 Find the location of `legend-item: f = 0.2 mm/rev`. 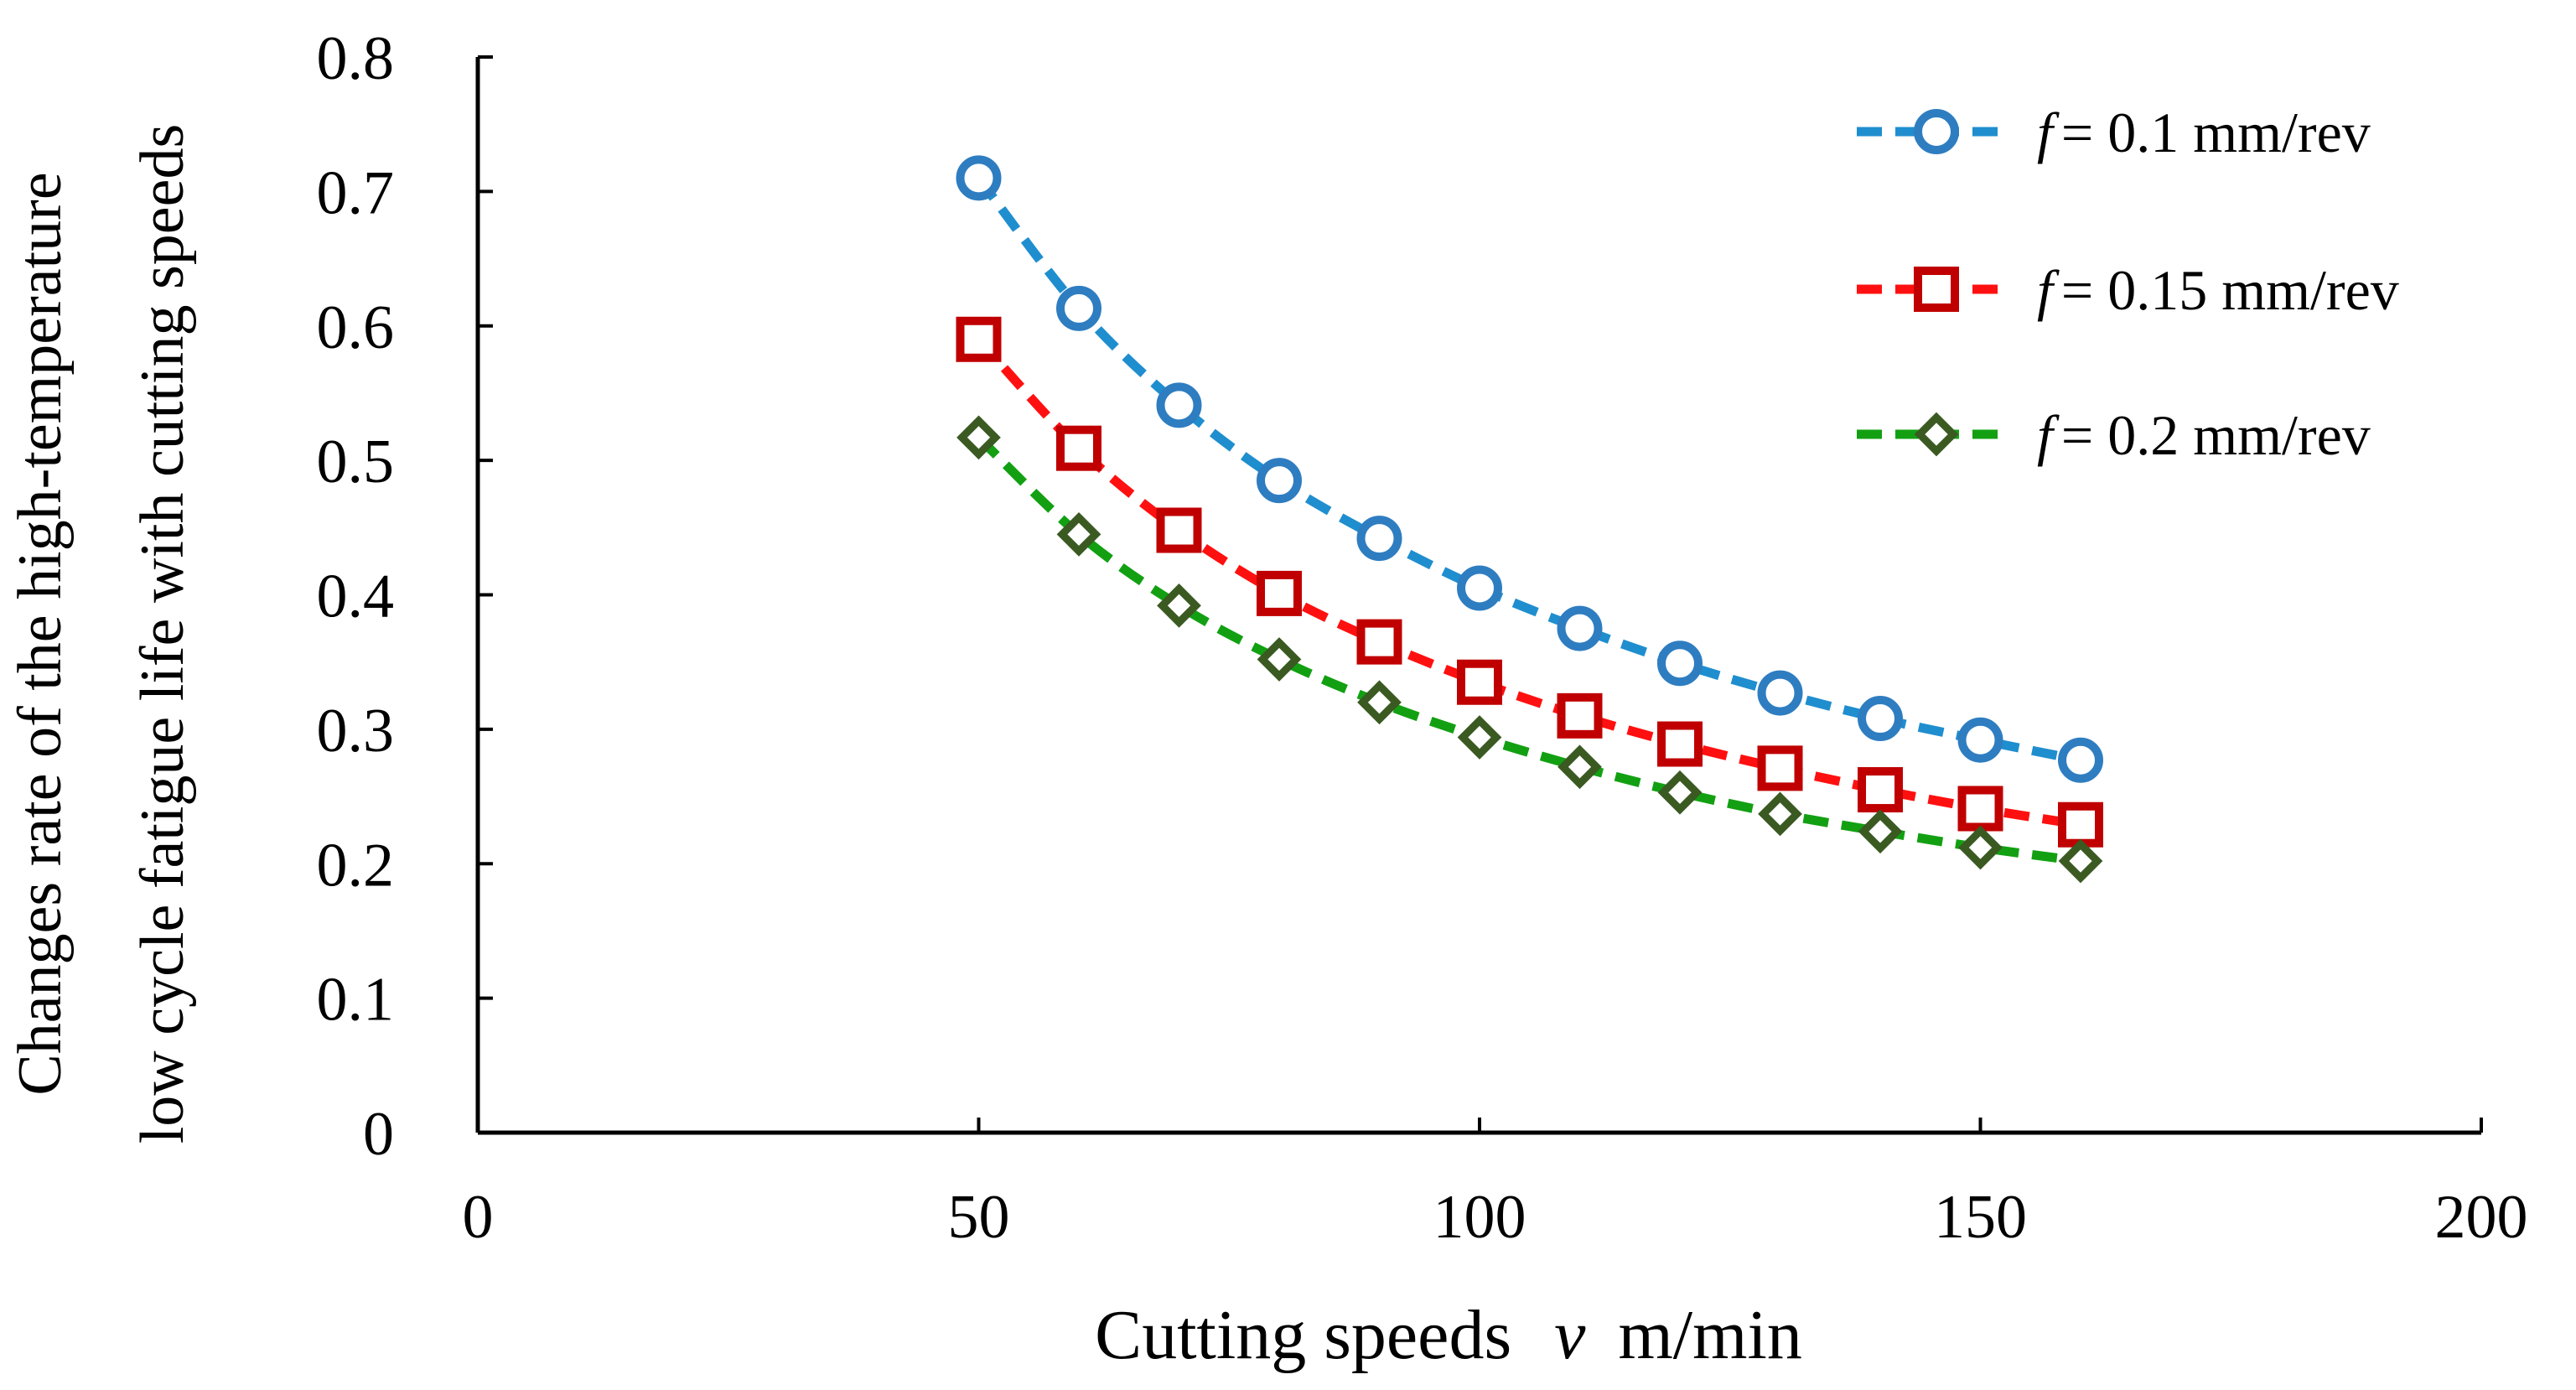

legend-item: f = 0.2 mm/rev is located at coordinates (2114, 435).